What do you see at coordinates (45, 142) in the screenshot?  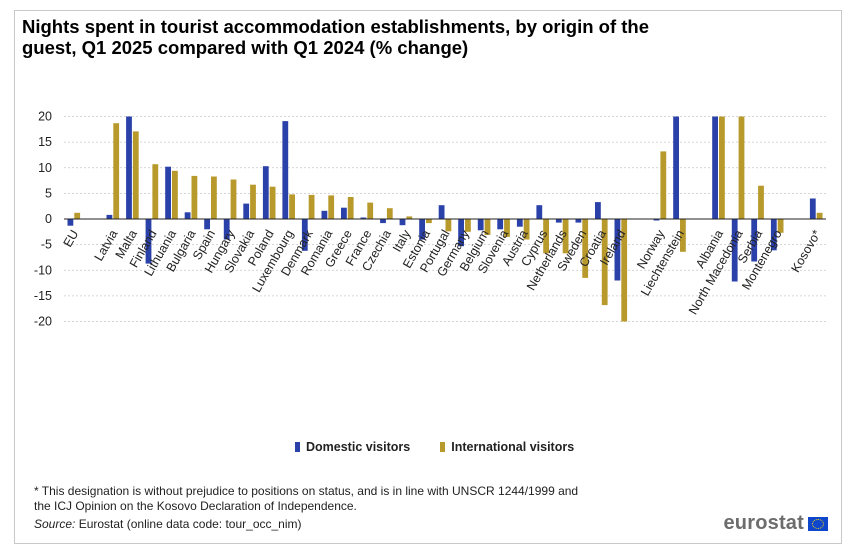 I see `y-tick-label: 15` at bounding box center [45, 142].